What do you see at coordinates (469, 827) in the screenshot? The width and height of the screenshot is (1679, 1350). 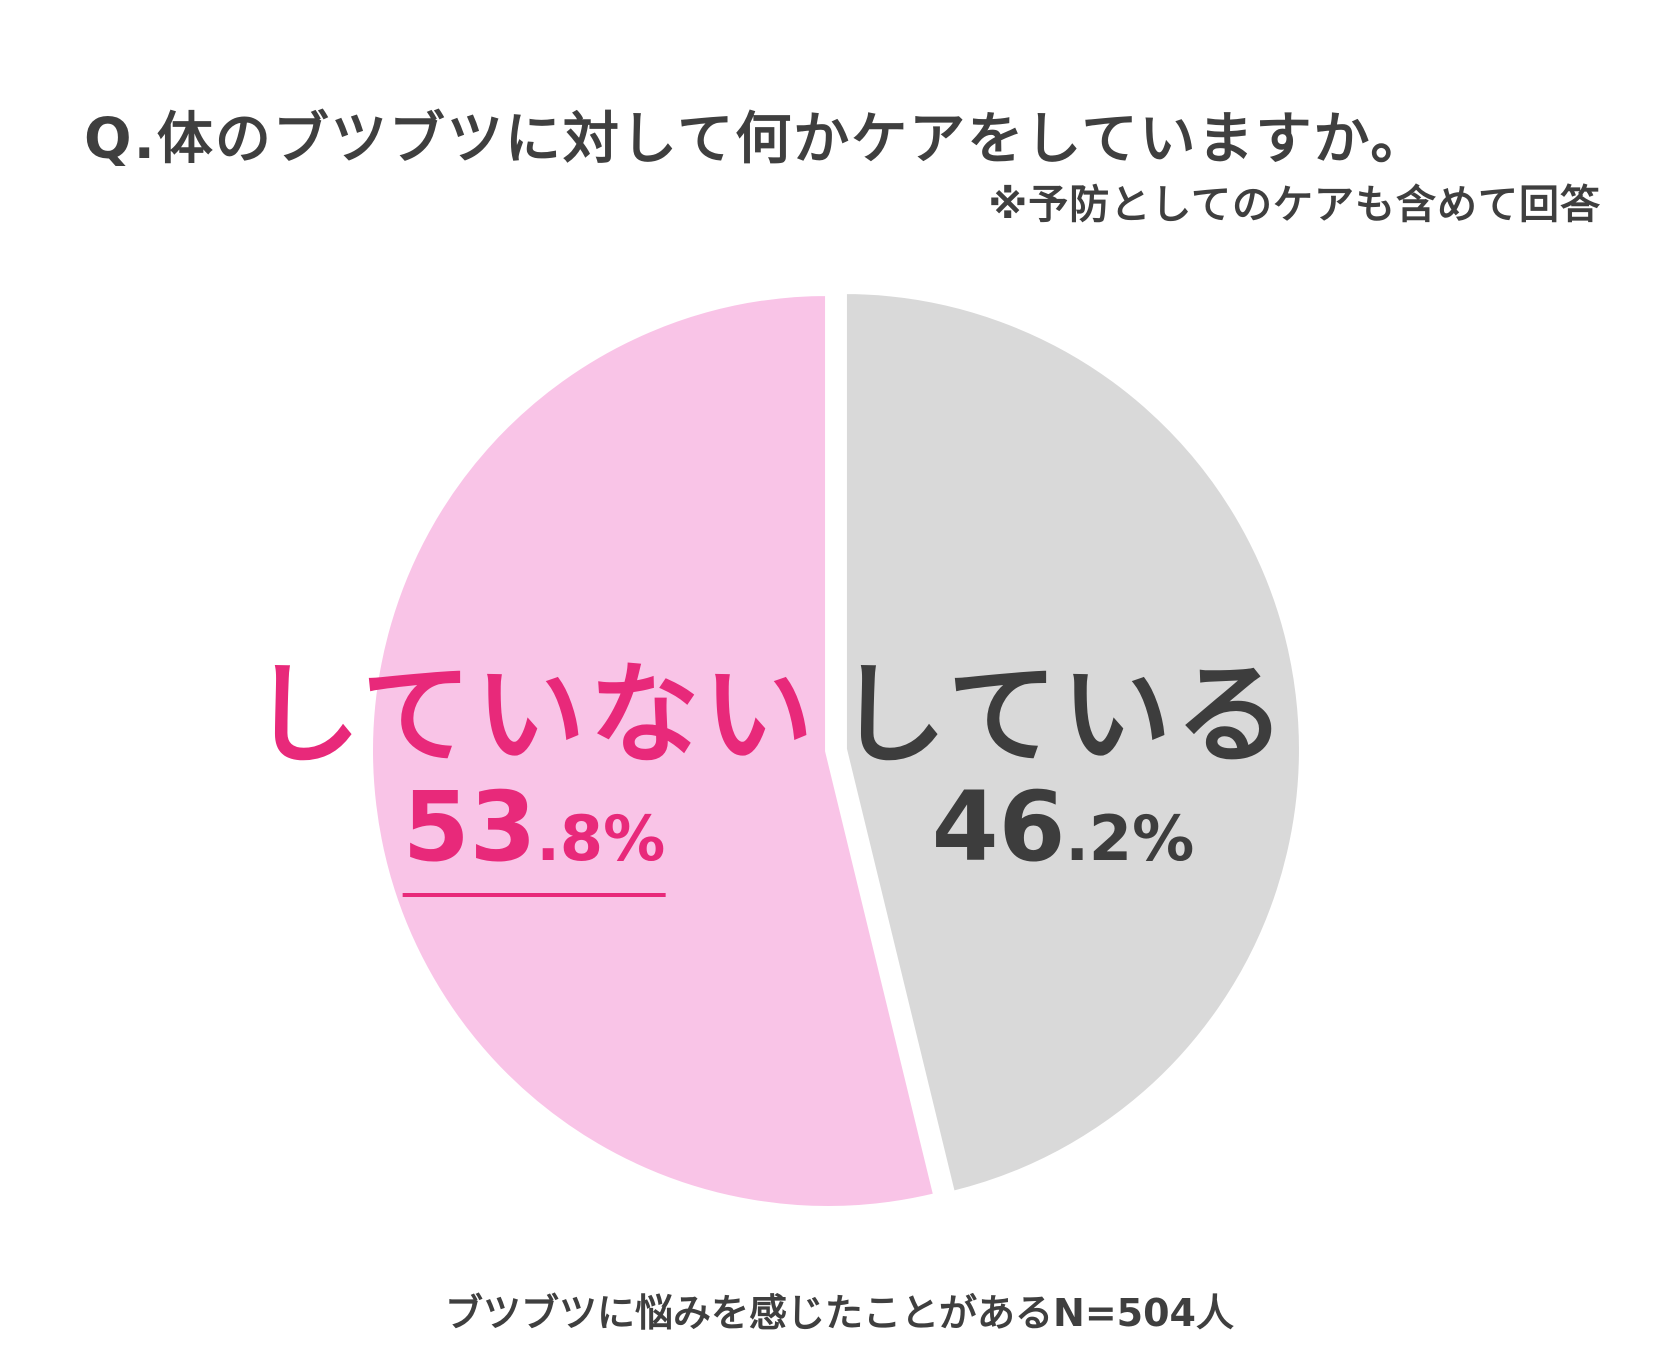 I see `slice-value-not-doing-int: 53` at bounding box center [469, 827].